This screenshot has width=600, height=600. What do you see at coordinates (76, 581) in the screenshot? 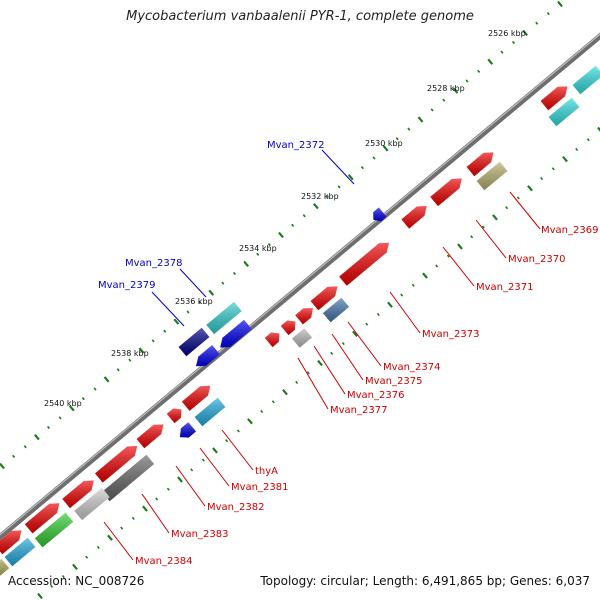
I see `accession-text: Accession: NC_008726` at bounding box center [76, 581].